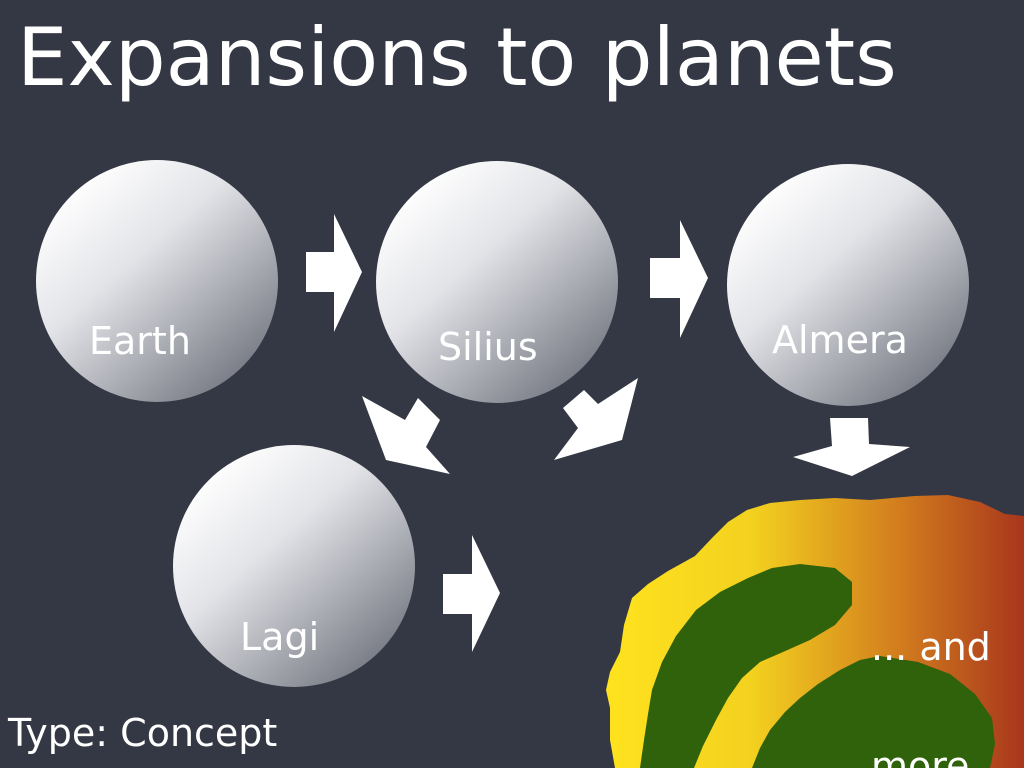 This screenshot has width=1024, height=768. I want to click on planet-lagi, so click(294, 566).